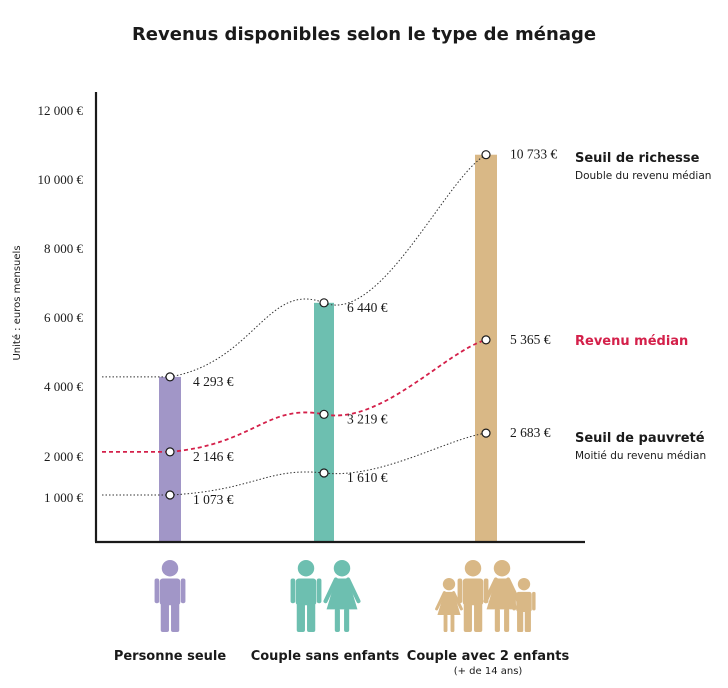 The width and height of the screenshot is (728, 688). What do you see at coordinates (325, 656) in the screenshot?
I see `category-label-2: Couple sans enfants` at bounding box center [325, 656].